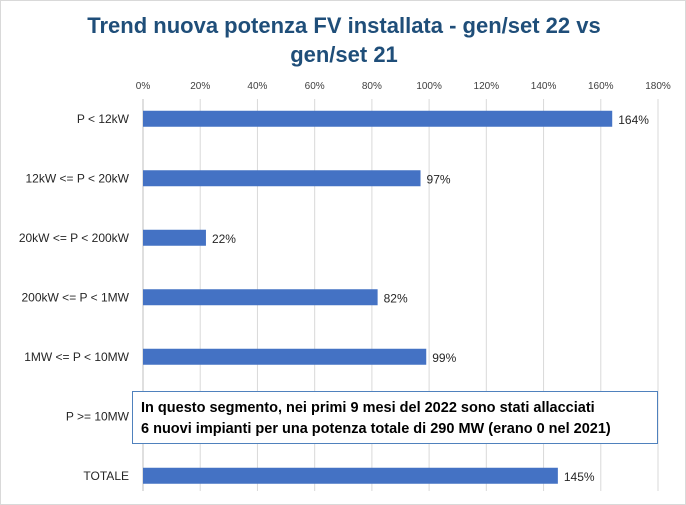 Image resolution: width=686 pixels, height=505 pixels. Describe the element at coordinates (658, 86) in the screenshot. I see `x-tick-label: 180%` at that location.